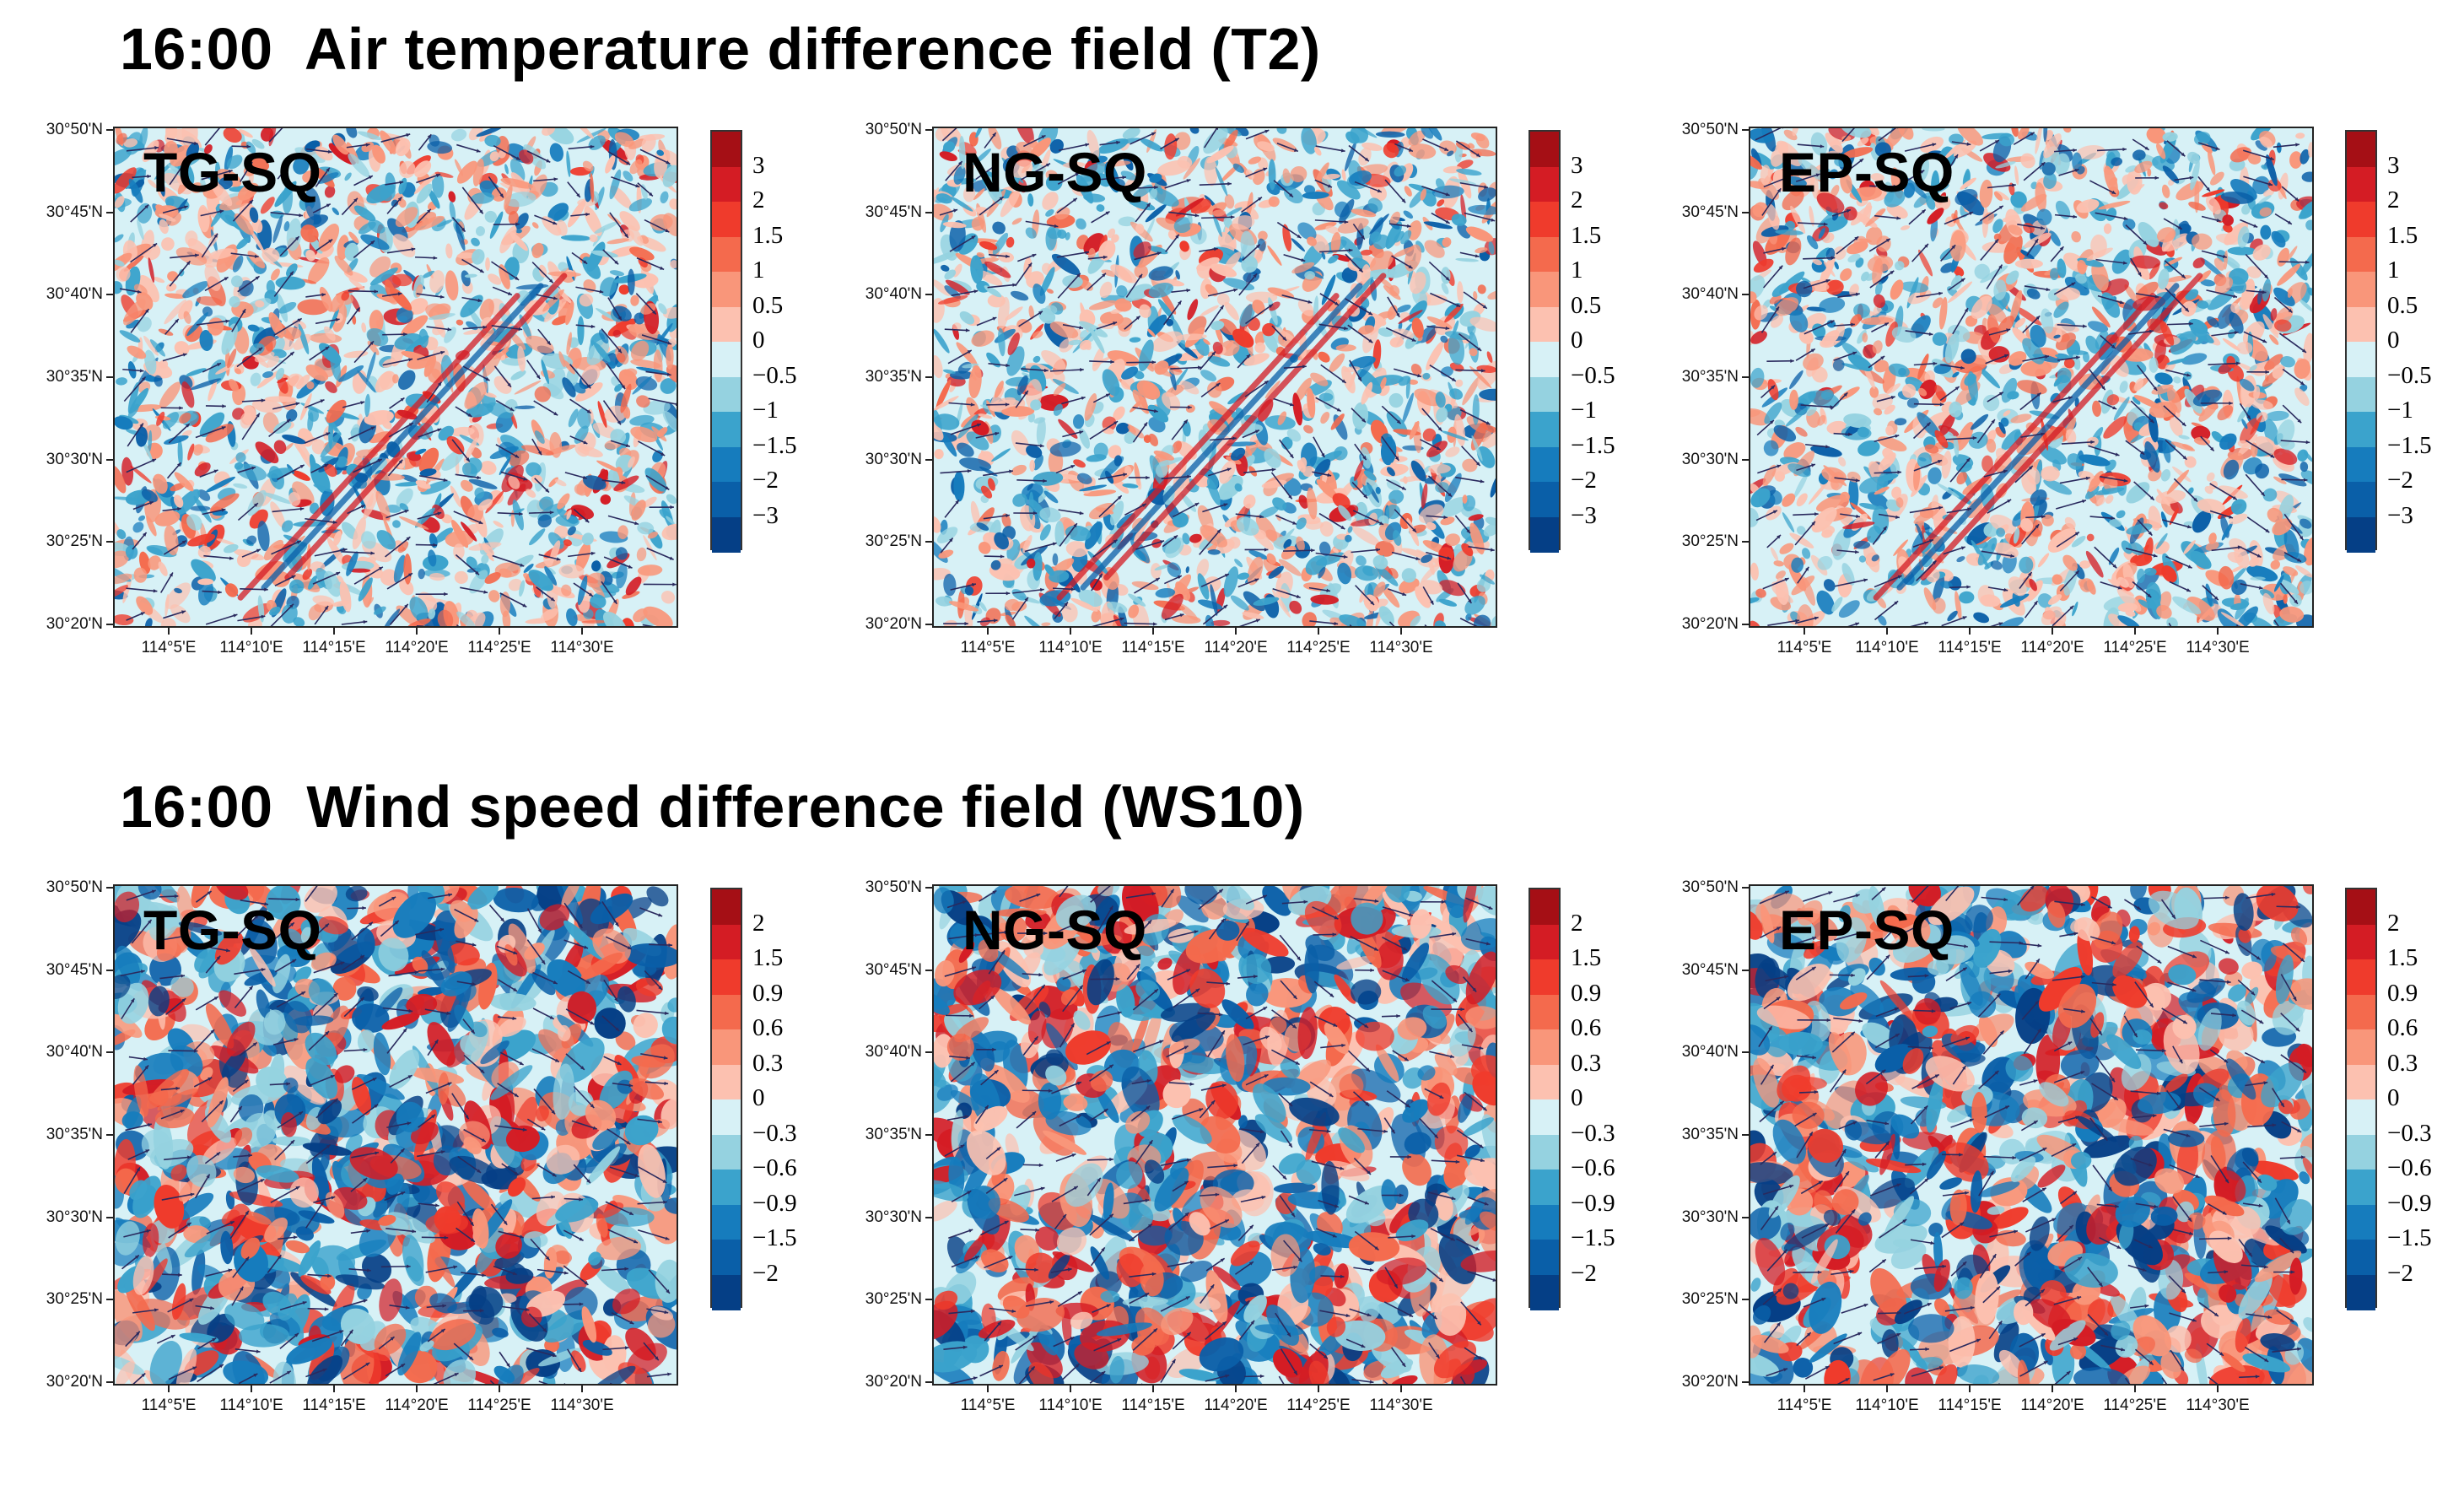  Describe the element at coordinates (417, 631) in the screenshot. I see `lon-tick` at that location.